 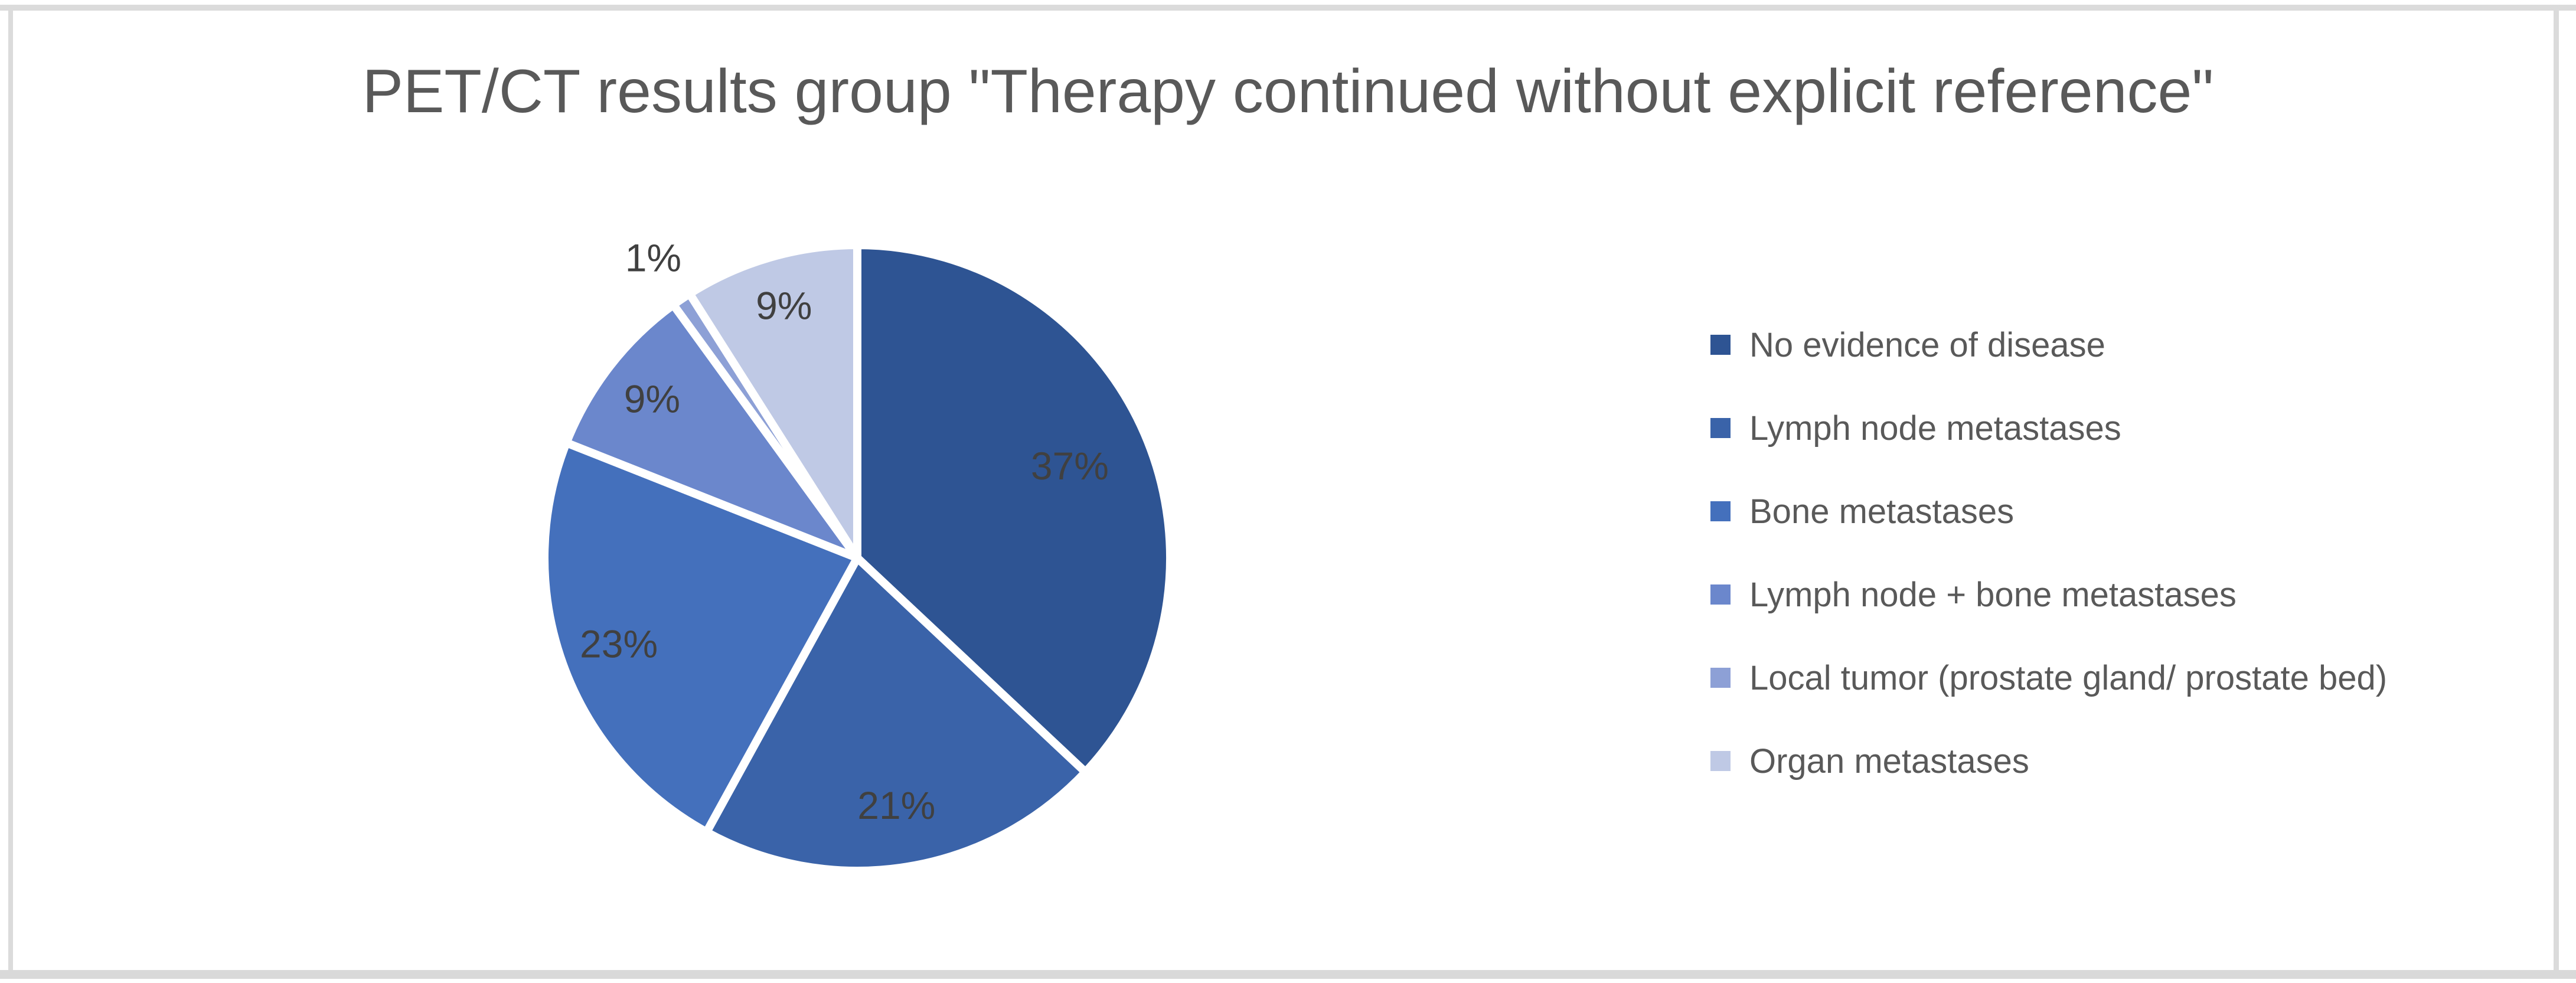 I want to click on legend-label: Organ metastases, so click(x=1889, y=761).